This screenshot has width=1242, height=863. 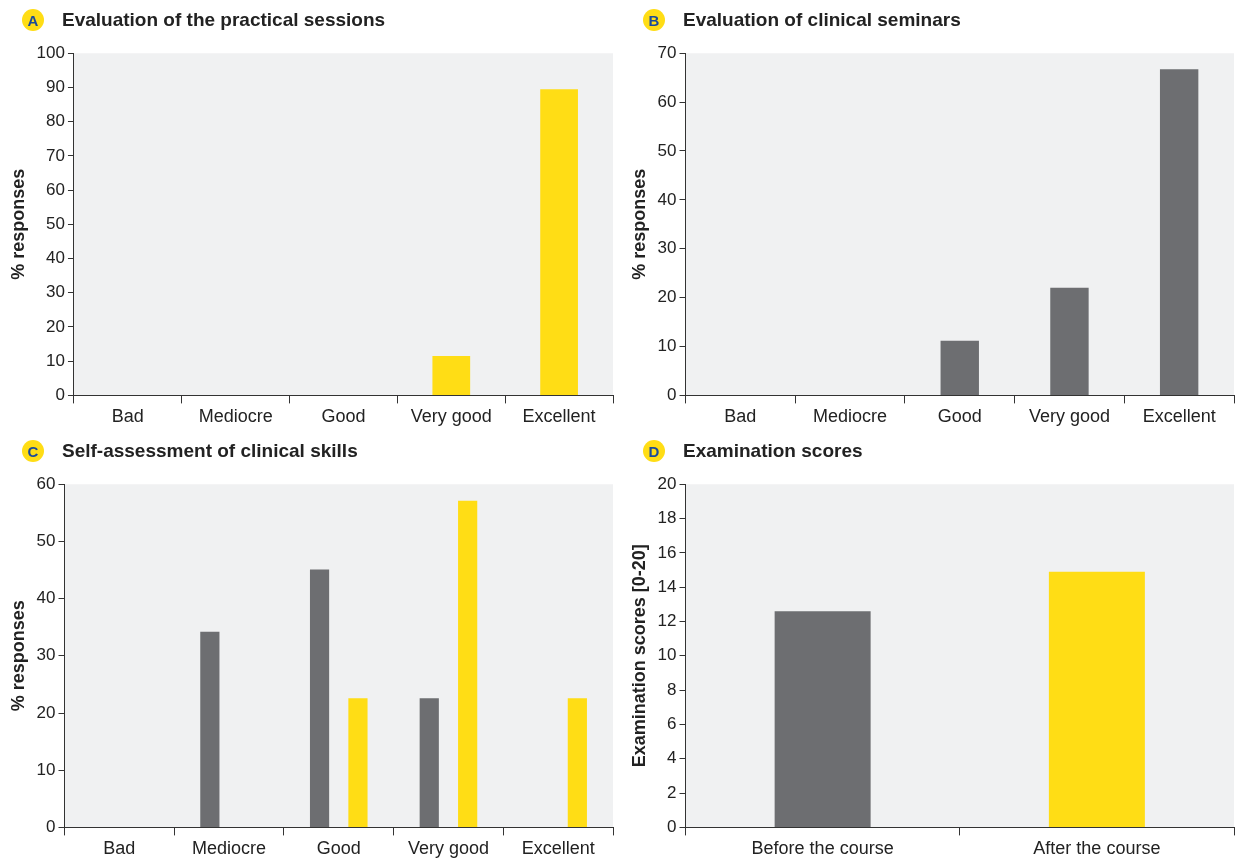 What do you see at coordinates (33, 451) in the screenshot?
I see `text: C` at bounding box center [33, 451].